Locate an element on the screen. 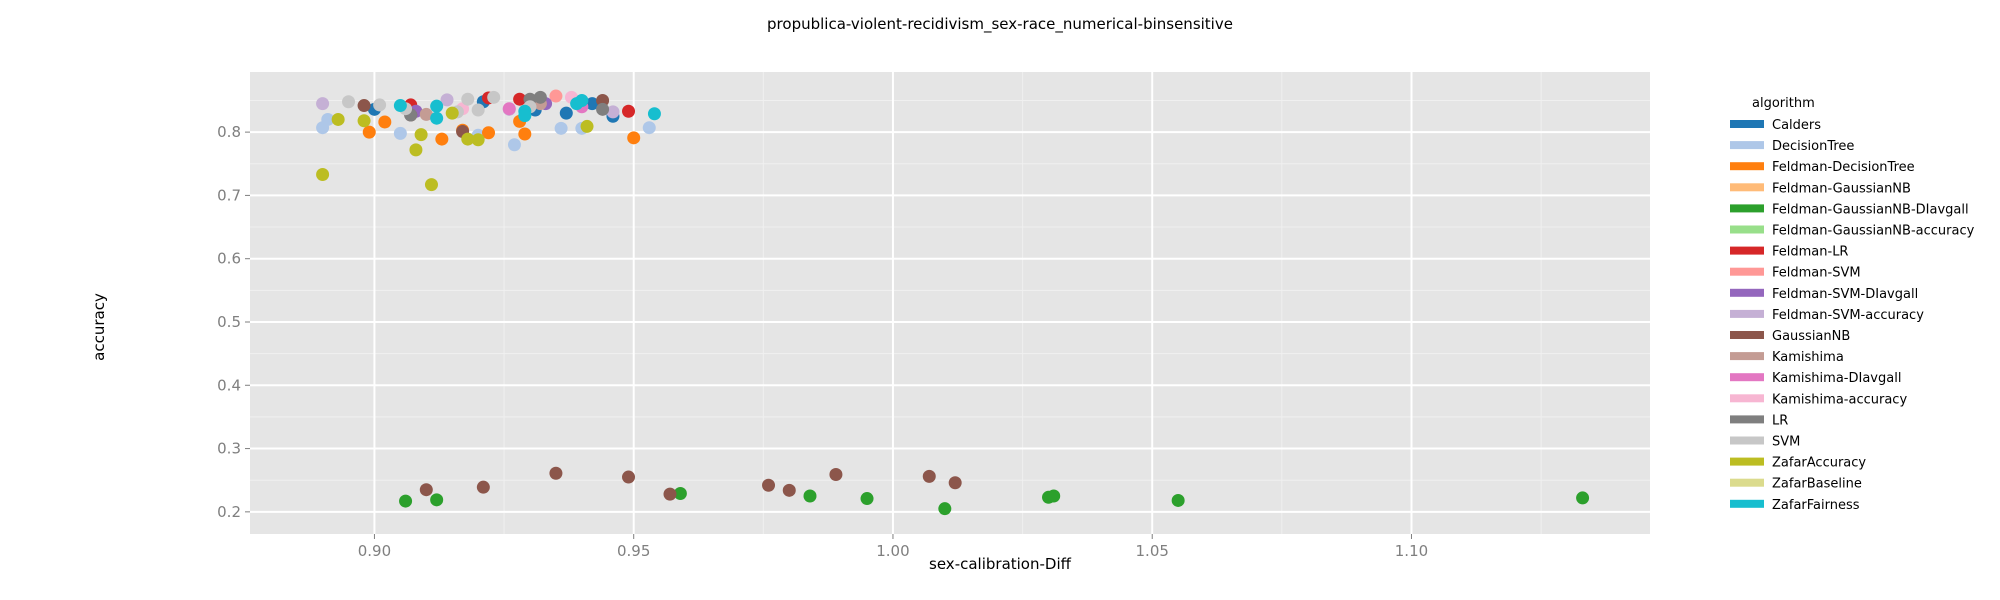 The image size is (2000, 600). x-tick-label: 1.00 is located at coordinates (892, 551).